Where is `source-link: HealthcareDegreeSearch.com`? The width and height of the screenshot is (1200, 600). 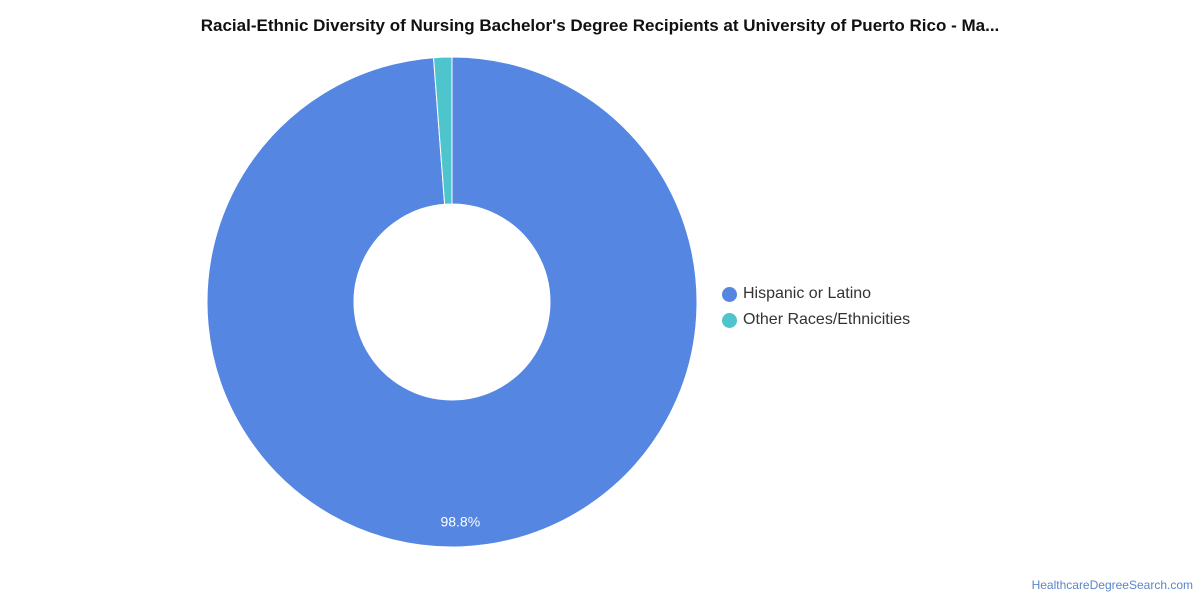
source-link: HealthcareDegreeSearch.com is located at coordinates (1112, 585).